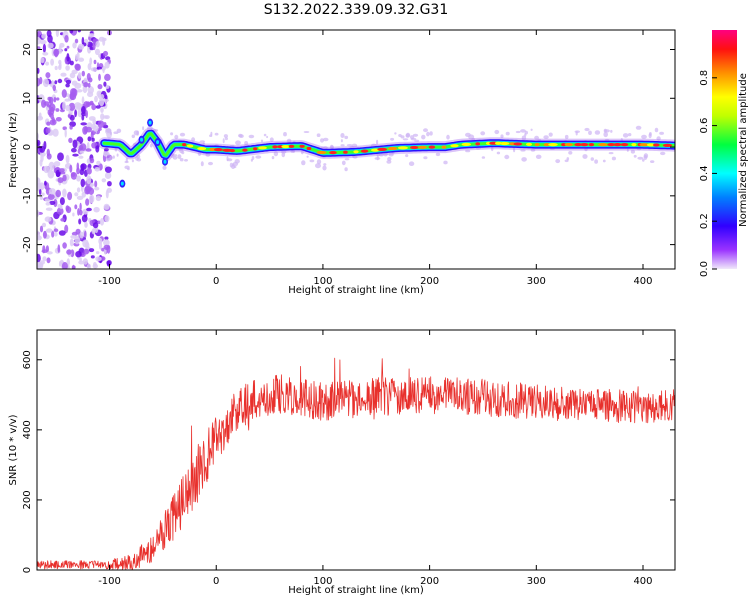  Describe the element at coordinates (356, 290) in the screenshot. I see `spectrogram-xlabel: Height of straight line (km)` at that location.